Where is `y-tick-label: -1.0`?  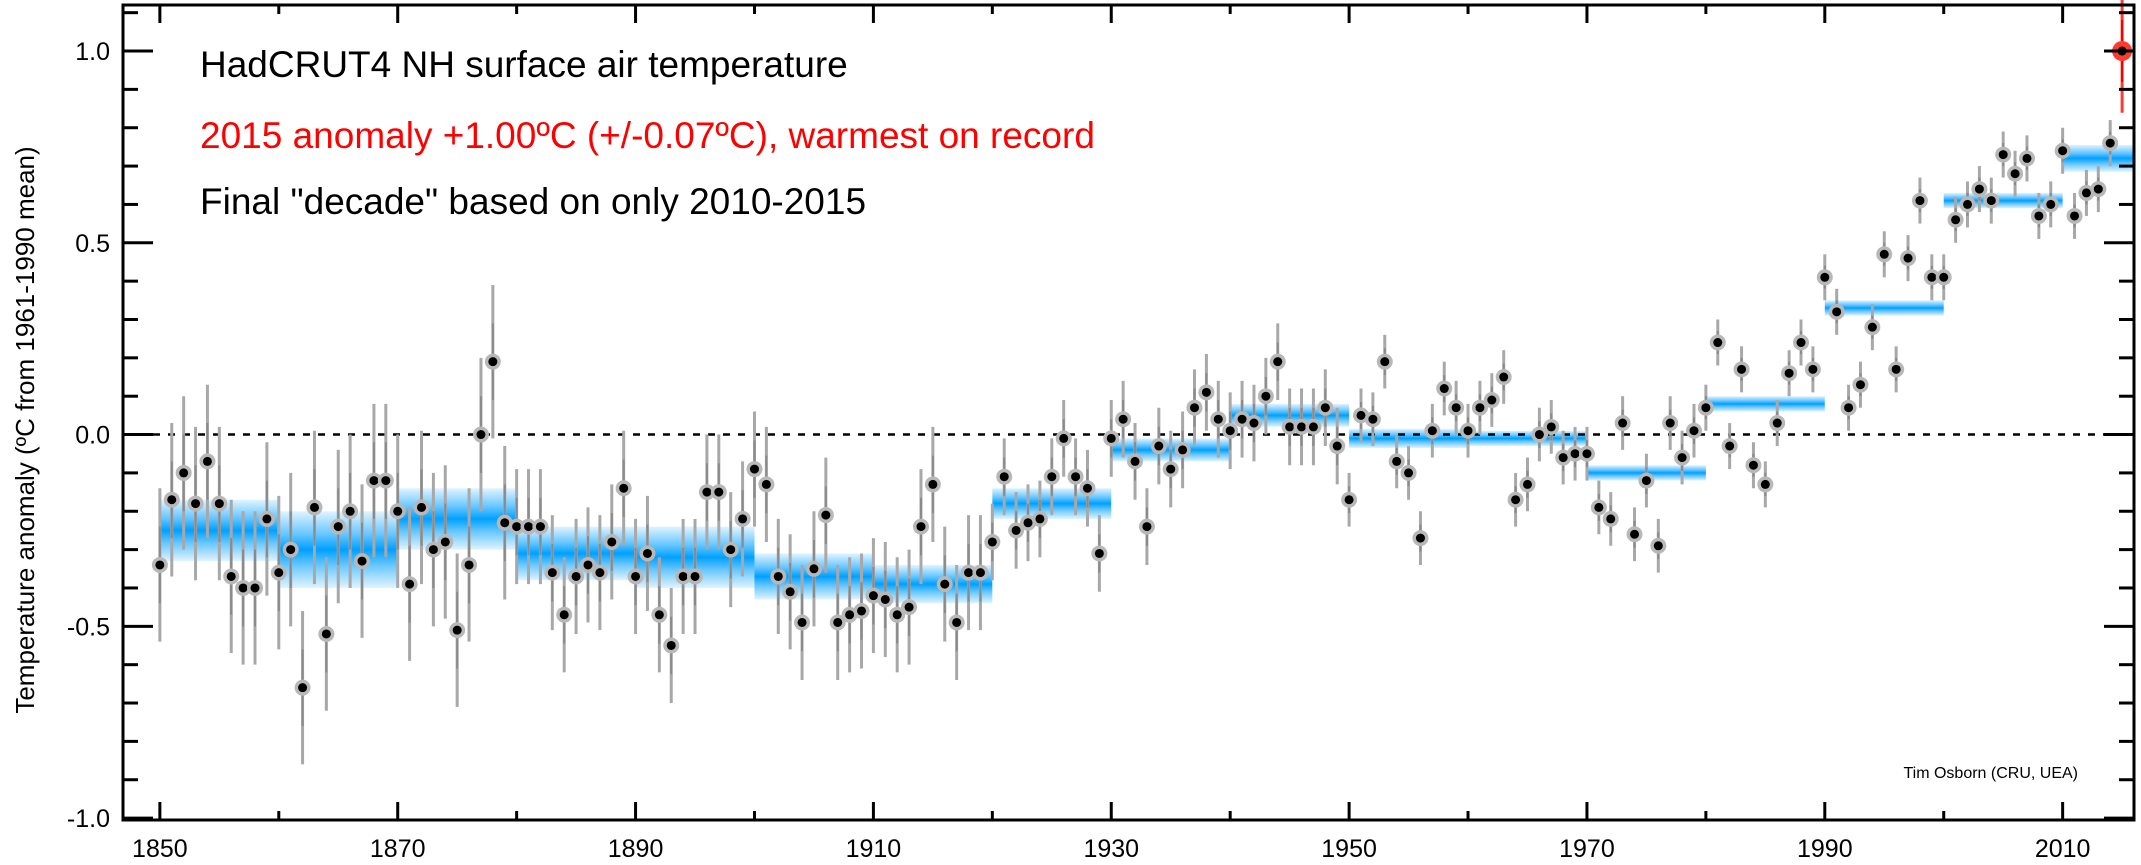 y-tick-label: -1.0 is located at coordinates (88, 819).